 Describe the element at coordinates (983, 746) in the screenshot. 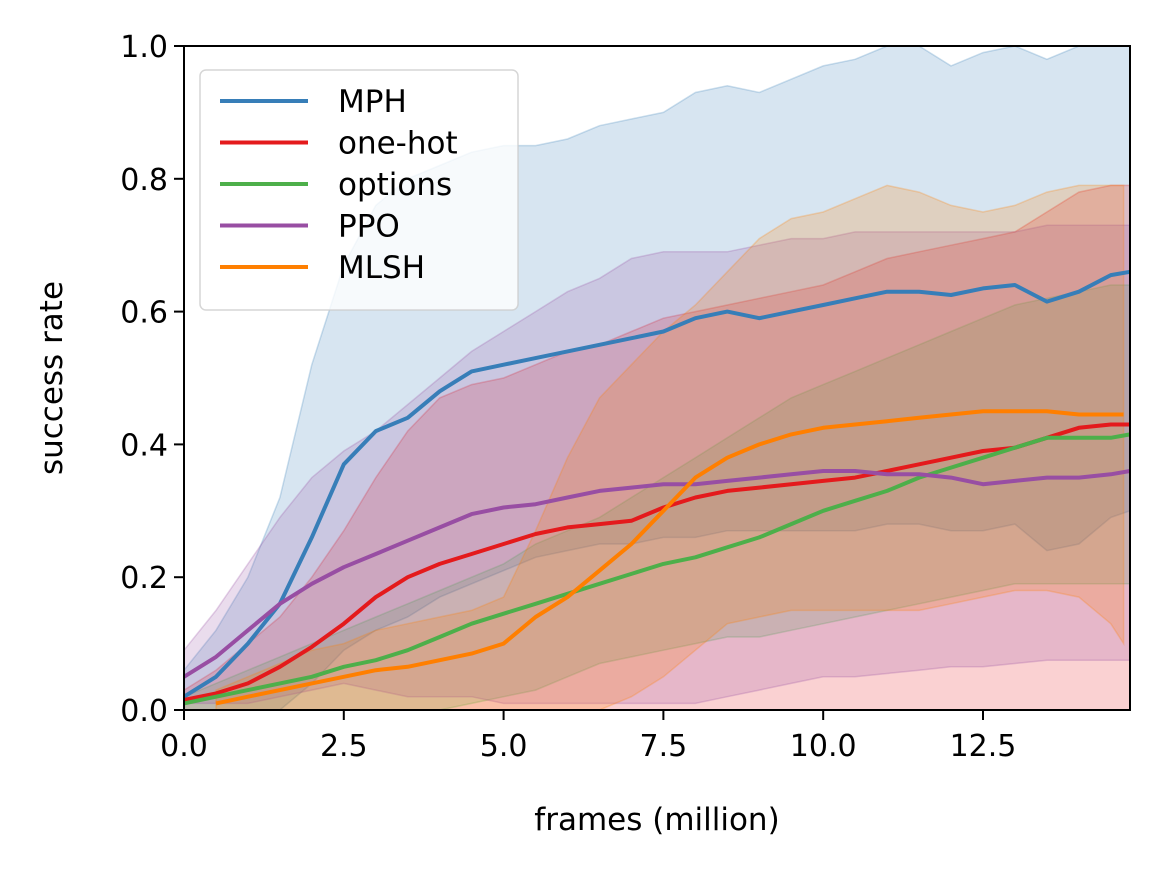

I see `x-tick-label: 12.5` at that location.